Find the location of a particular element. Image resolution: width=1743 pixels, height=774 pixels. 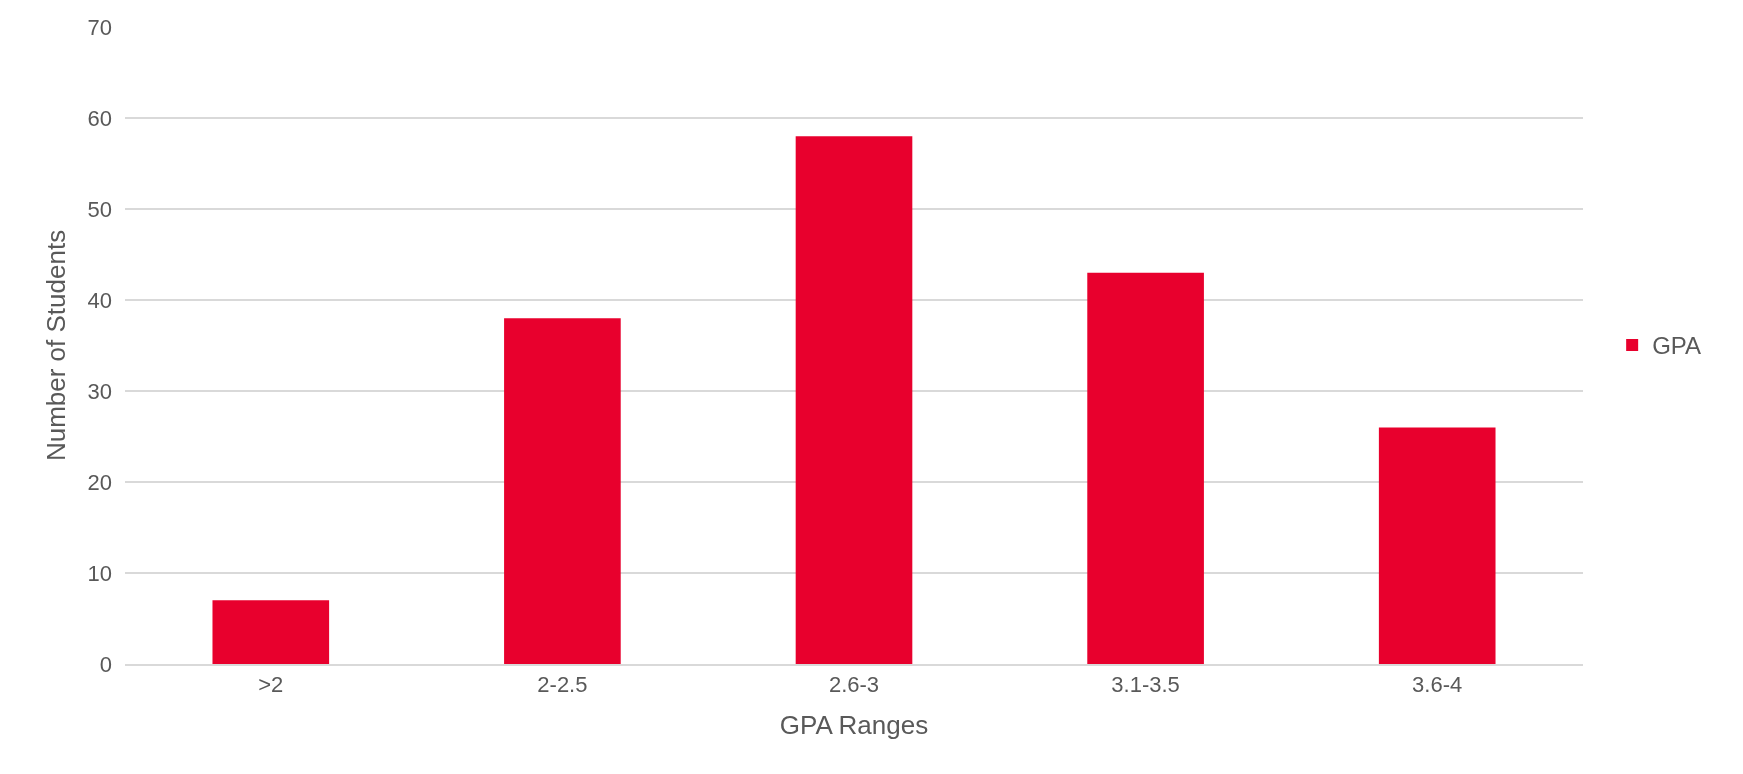

x-axis-title: GPA Ranges is located at coordinates (854, 725).